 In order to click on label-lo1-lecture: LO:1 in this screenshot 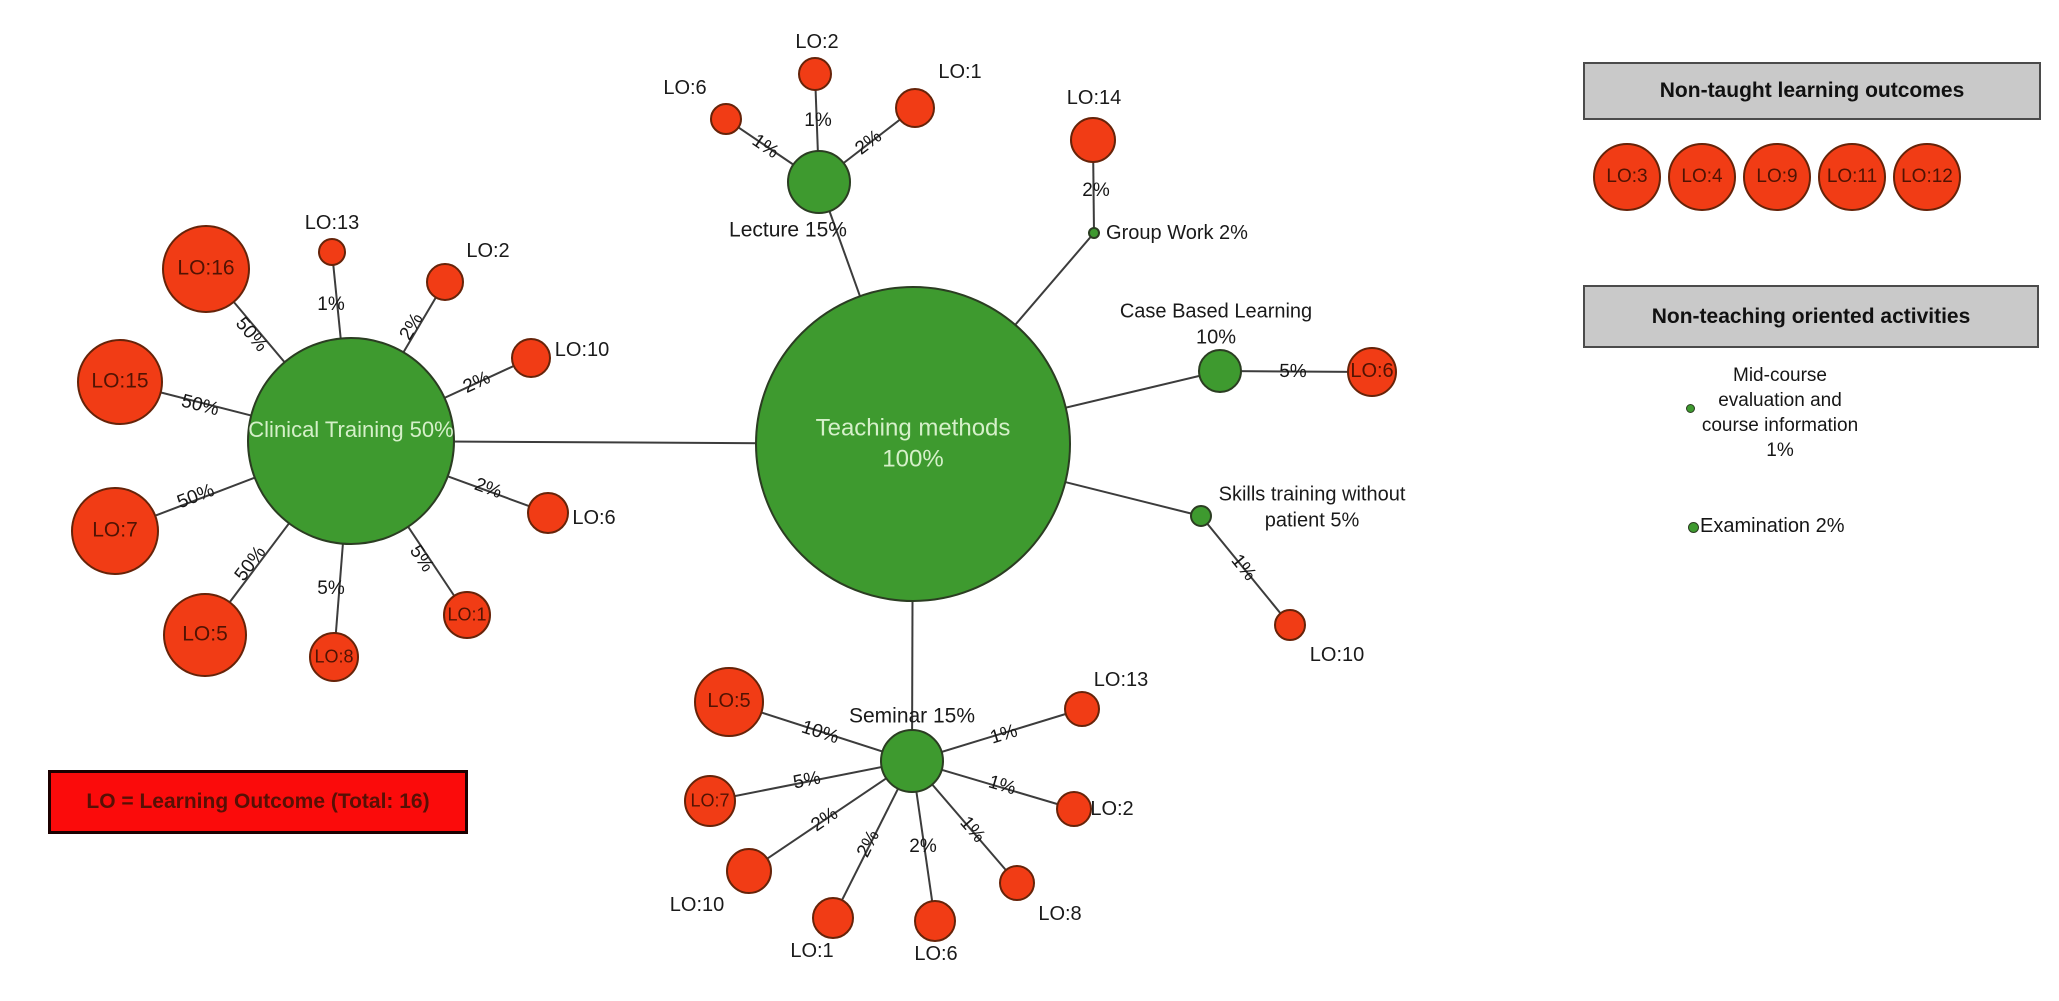, I will do `click(960, 72)`.